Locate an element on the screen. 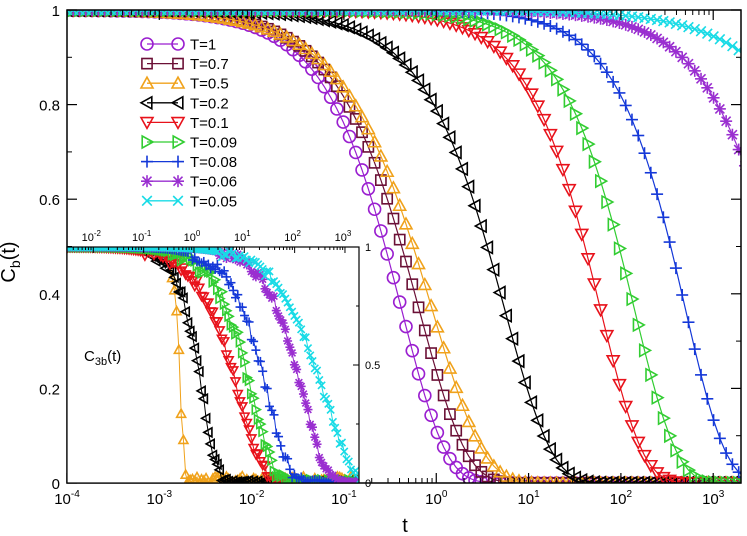  legend-item: T=0.05 is located at coordinates (189, 201).